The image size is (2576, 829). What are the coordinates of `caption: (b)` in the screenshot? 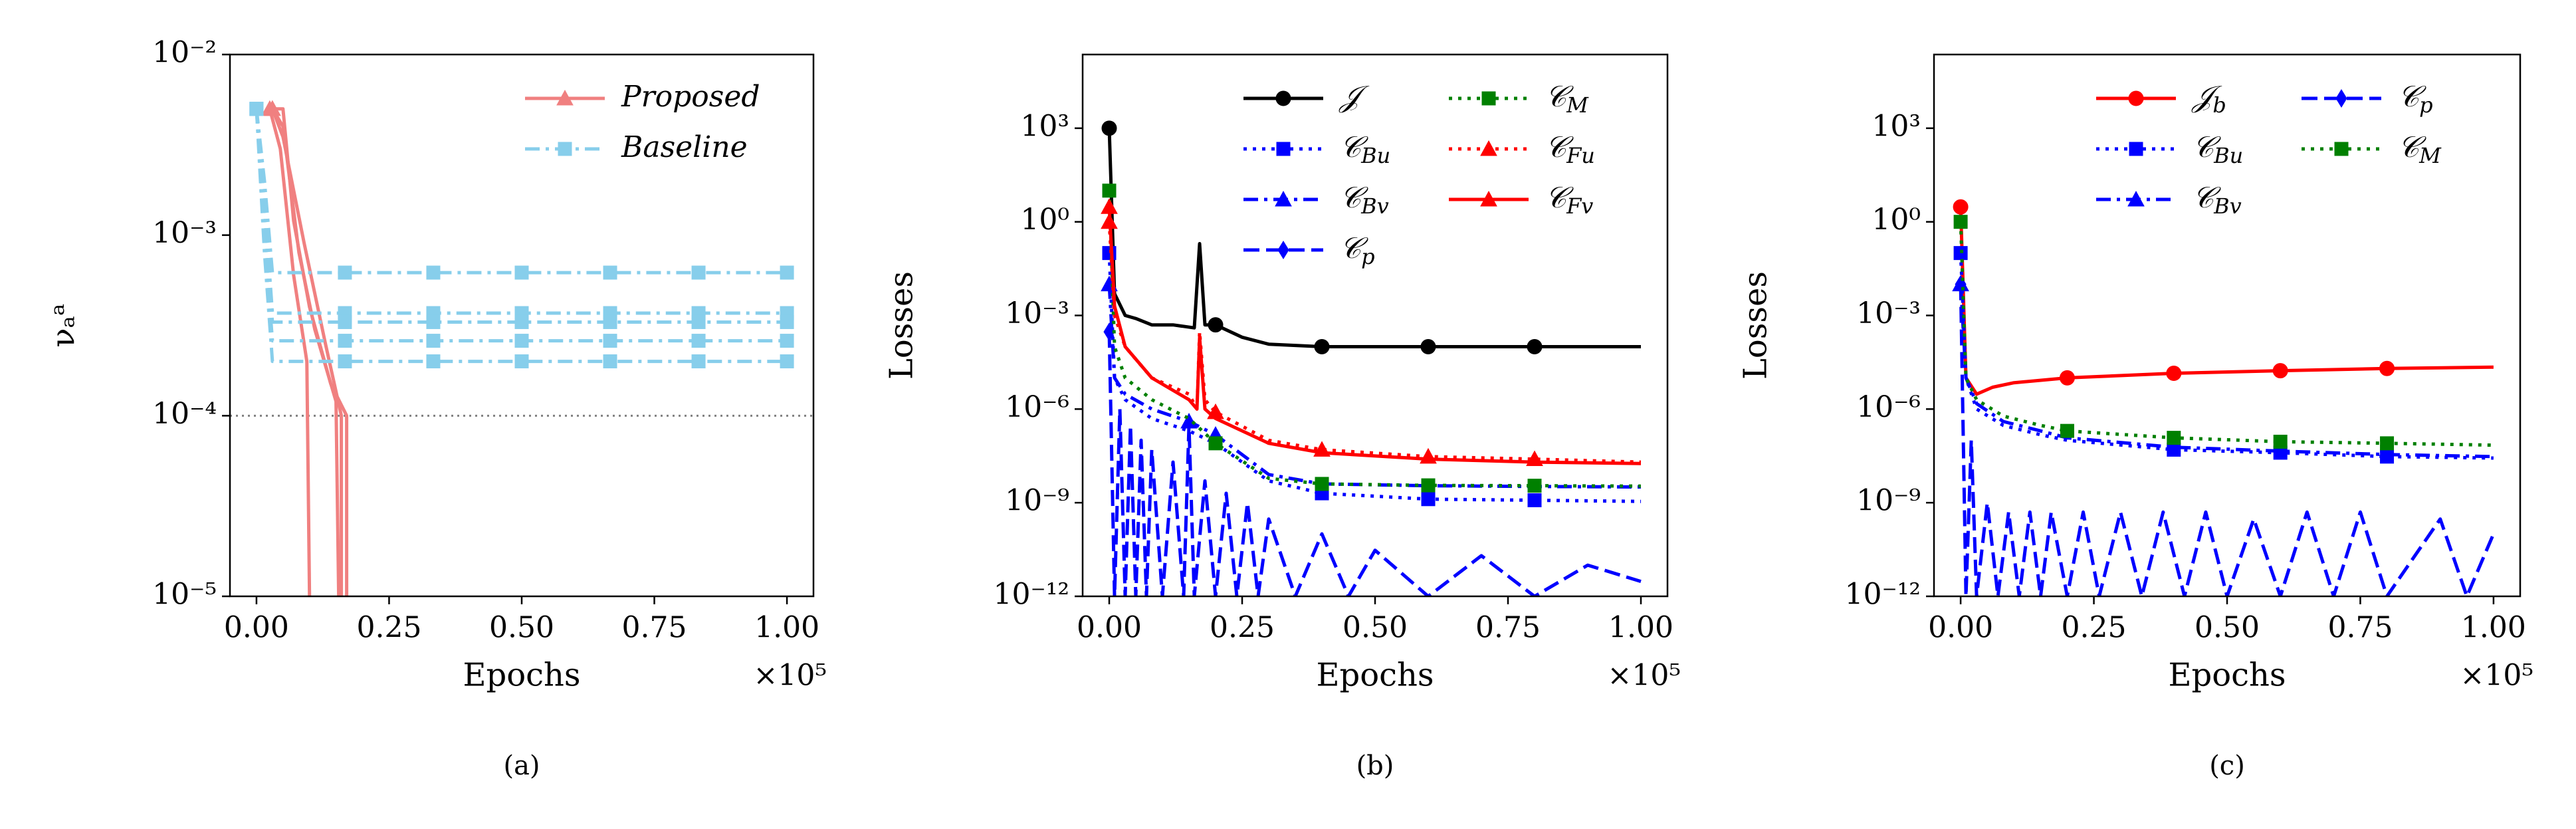 It's located at (1375, 766).